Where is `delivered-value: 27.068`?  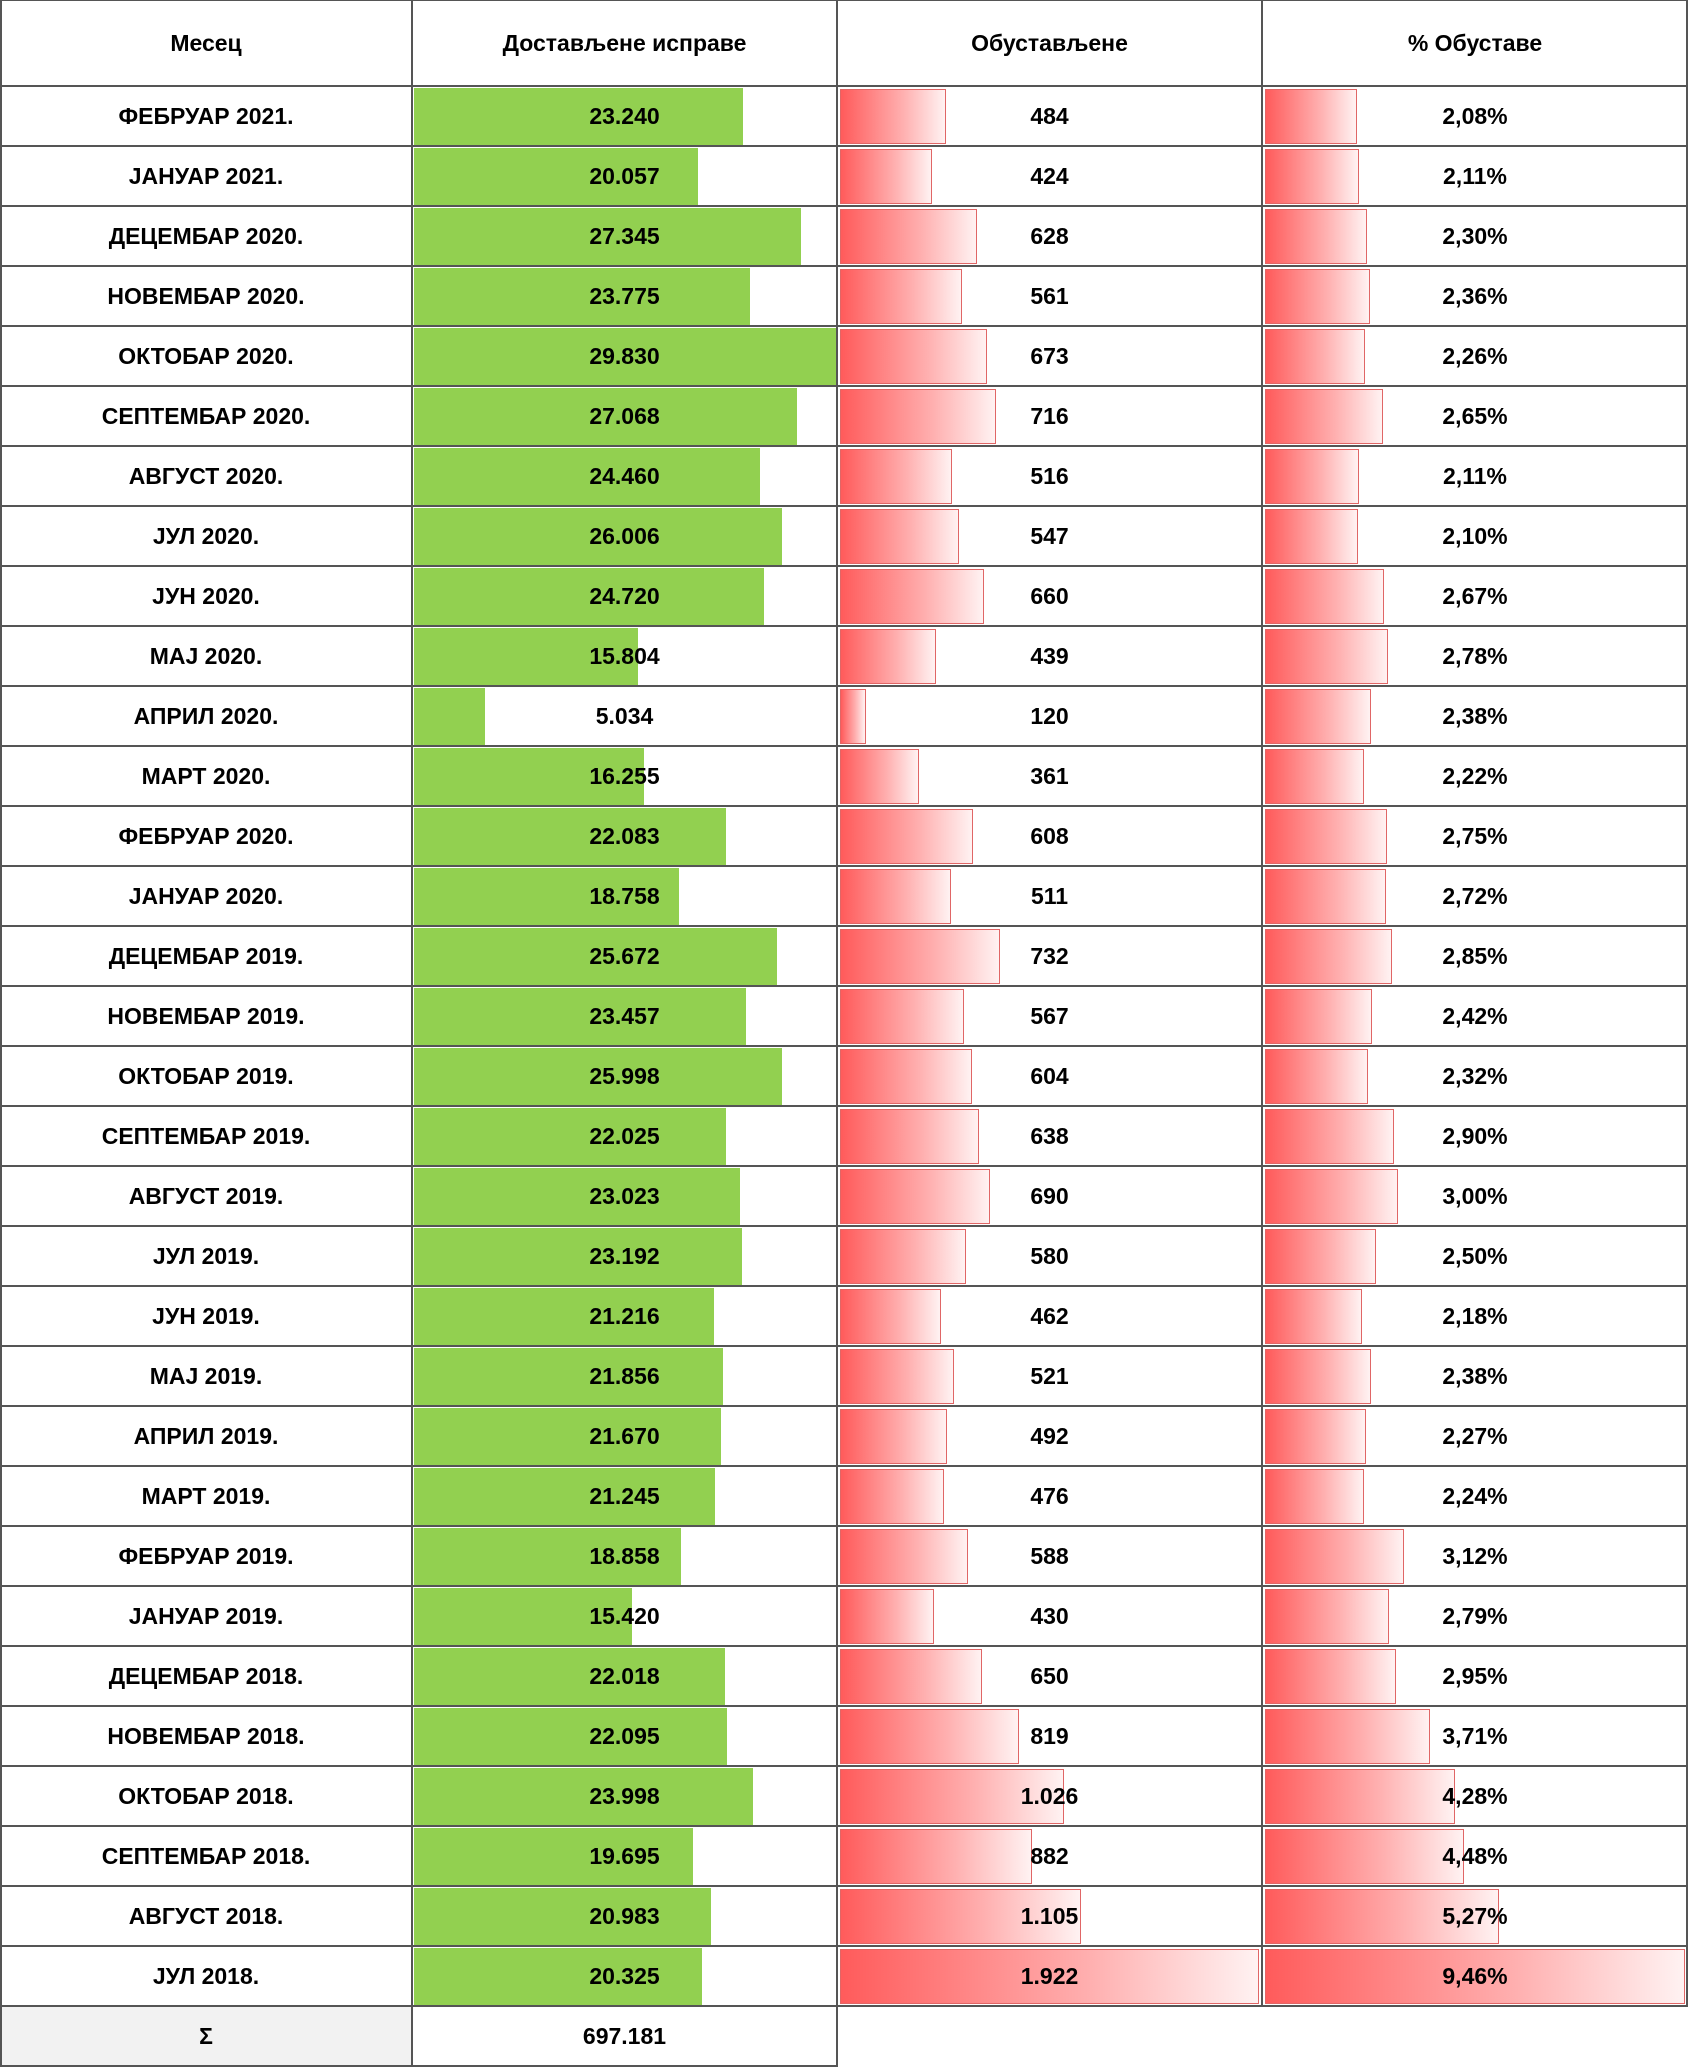
delivered-value: 27.068 is located at coordinates (624, 416).